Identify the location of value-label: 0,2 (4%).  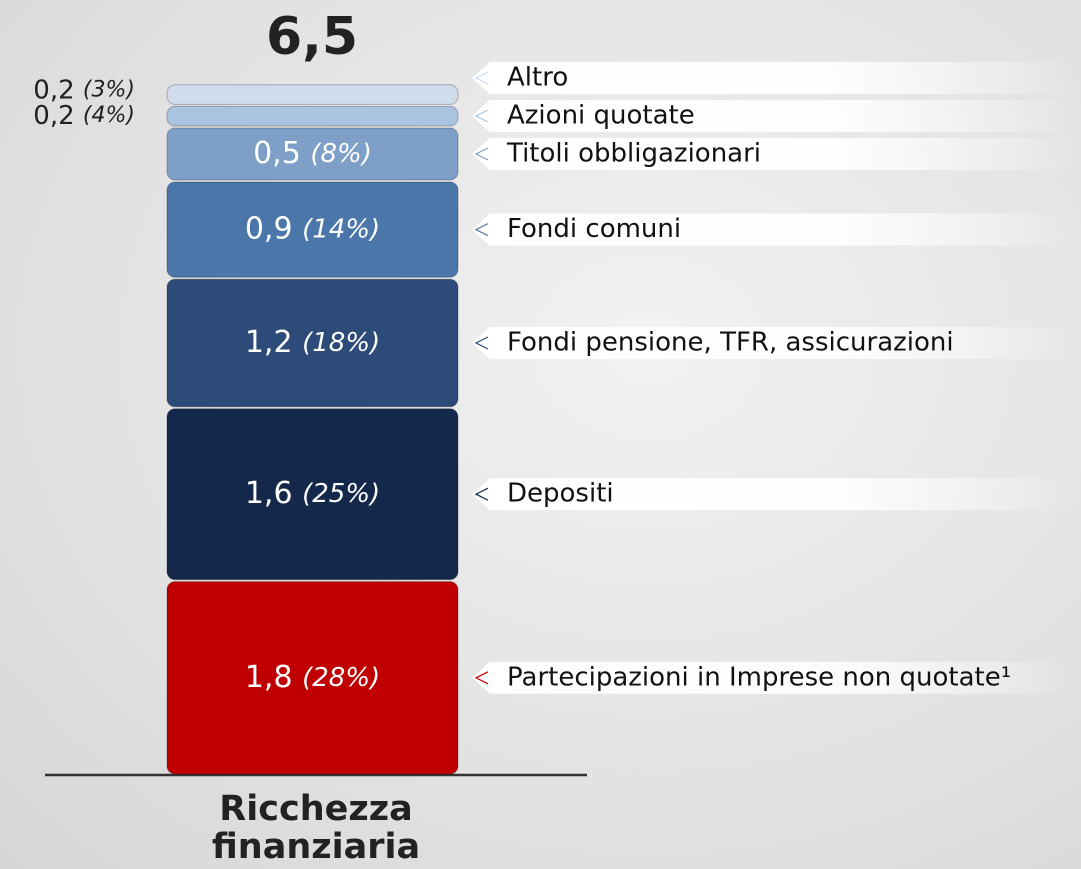
(84, 116).